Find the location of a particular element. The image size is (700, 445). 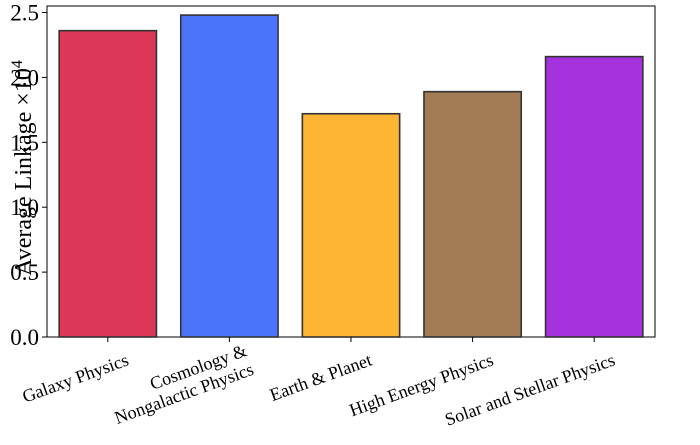

y-axis-label: Average Linkage ×104 is located at coordinates (23, 168).